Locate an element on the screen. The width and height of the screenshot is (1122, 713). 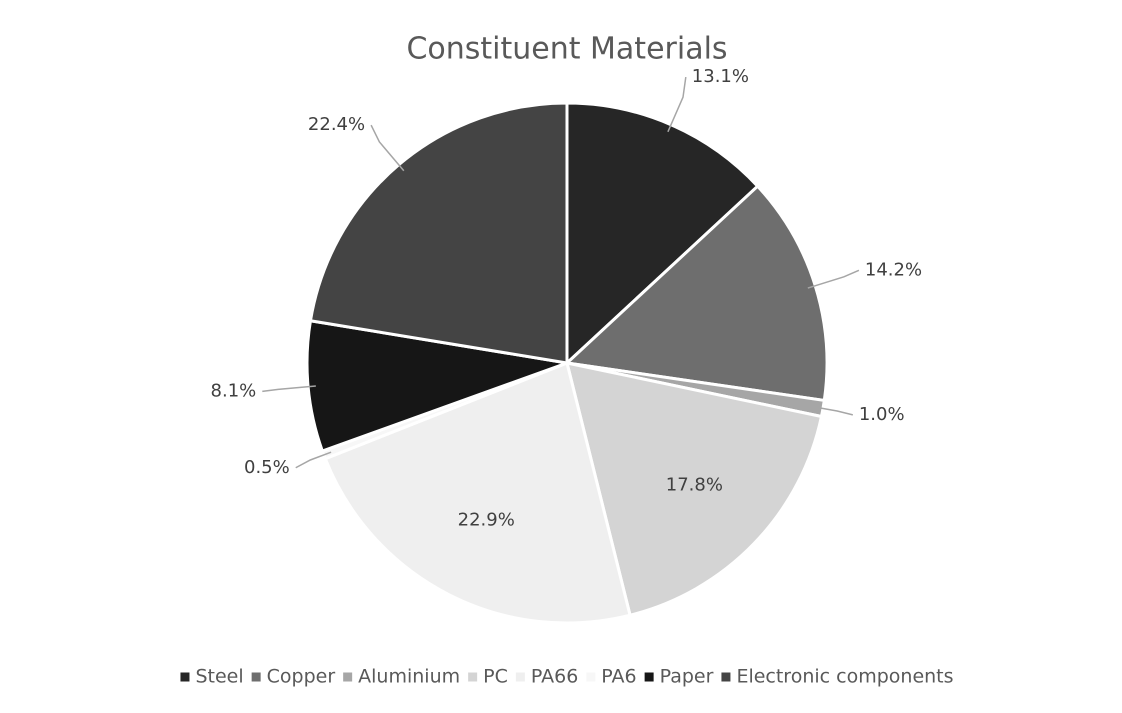
data-label: 8.1% is located at coordinates (234, 390).